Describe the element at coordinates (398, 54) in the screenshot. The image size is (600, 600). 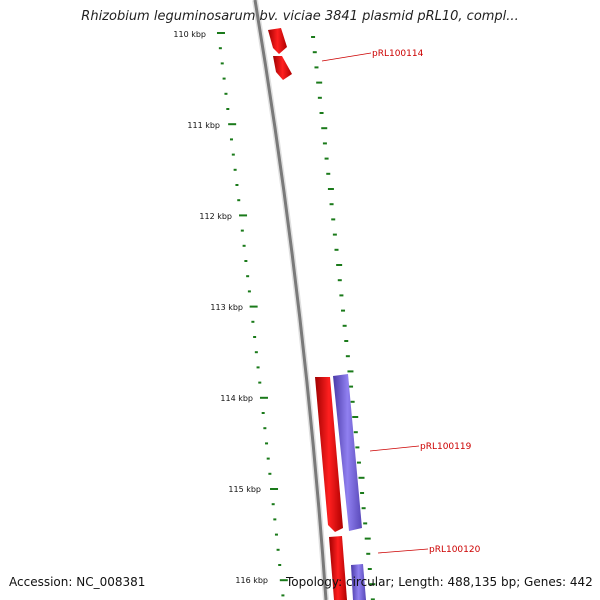
I see `gene-label-pRL100114: pRL100114` at that location.